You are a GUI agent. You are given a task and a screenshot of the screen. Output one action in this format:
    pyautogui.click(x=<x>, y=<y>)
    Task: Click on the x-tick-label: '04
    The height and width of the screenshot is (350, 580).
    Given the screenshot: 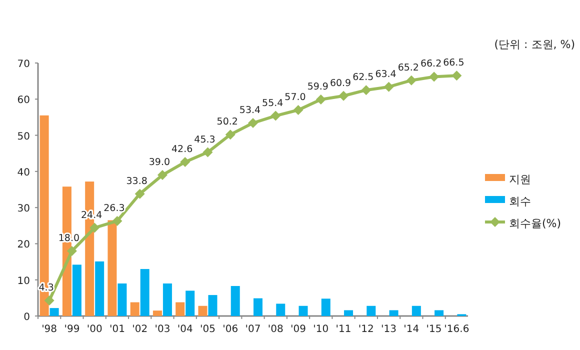 What is the action you would take?
    pyautogui.click(x=185, y=329)
    